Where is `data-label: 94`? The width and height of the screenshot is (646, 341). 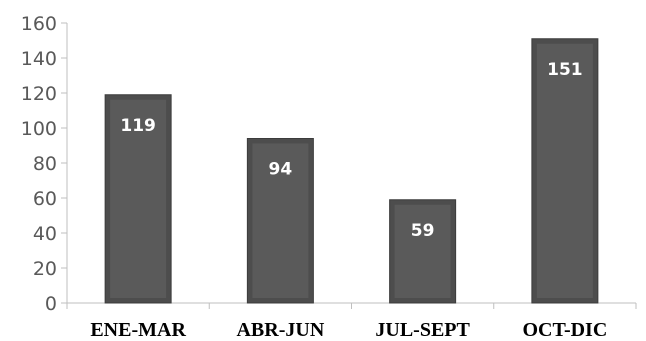
data-label: 94 is located at coordinates (281, 170).